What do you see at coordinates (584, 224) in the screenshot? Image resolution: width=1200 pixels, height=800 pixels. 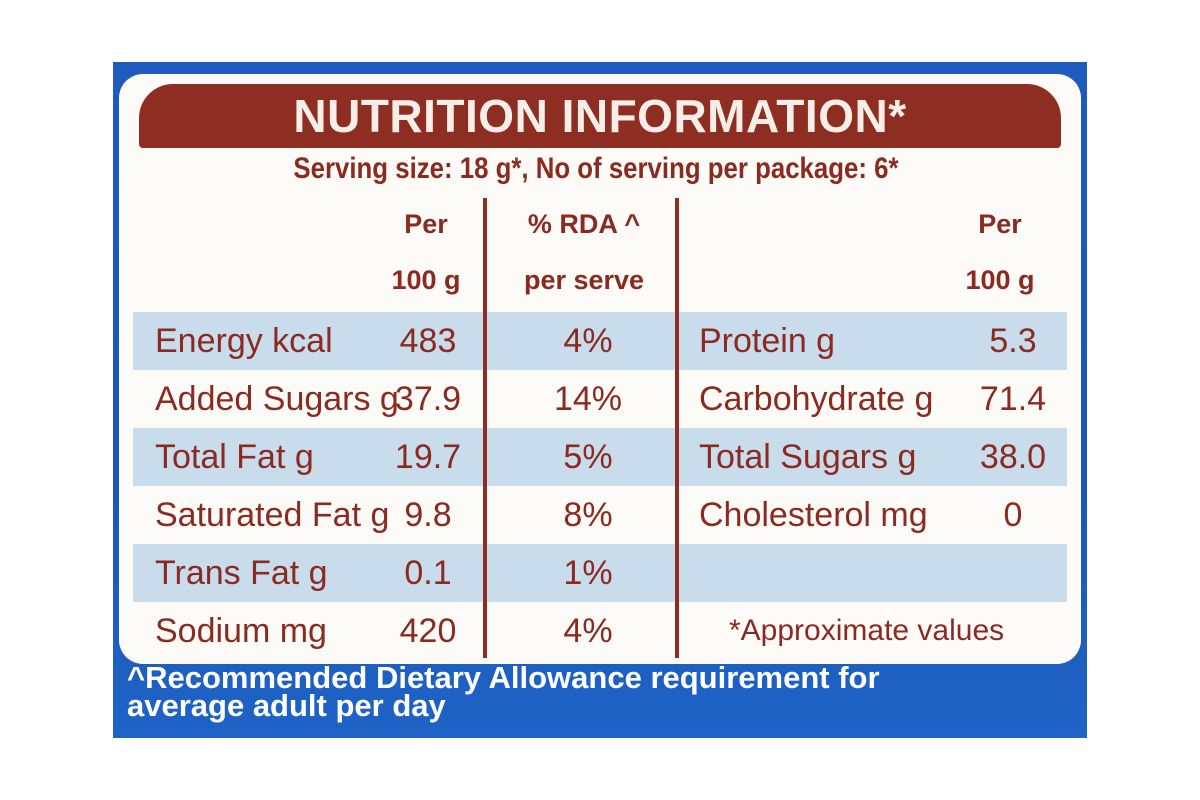 I see `header-rda-line1: % RDA ^` at bounding box center [584, 224].